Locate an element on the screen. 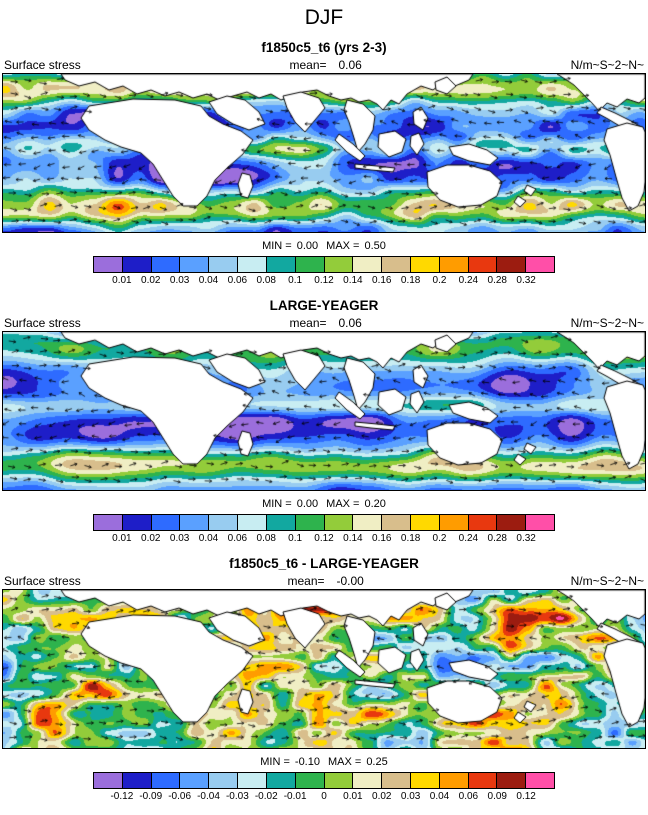 The image size is (648, 815). max-value: 0.20 is located at coordinates (375, 504).